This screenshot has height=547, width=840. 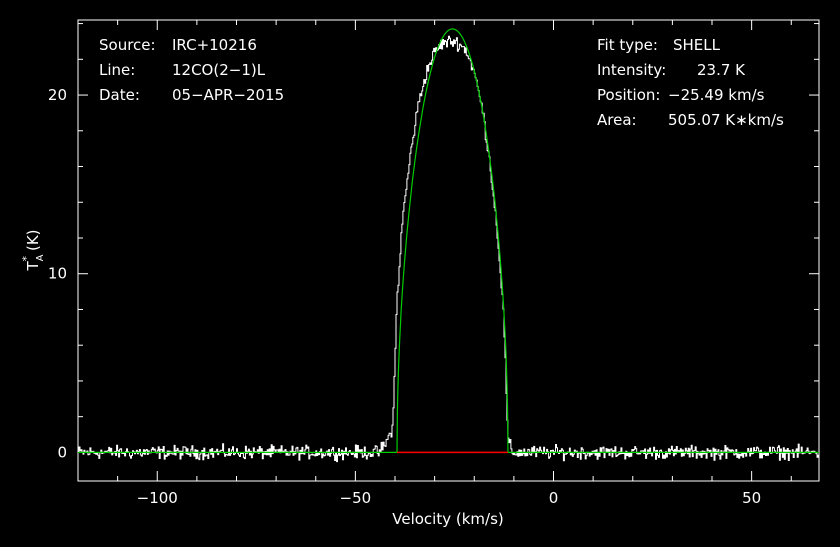 What do you see at coordinates (57, 274) in the screenshot?
I see `y-tick-label: 10` at bounding box center [57, 274].